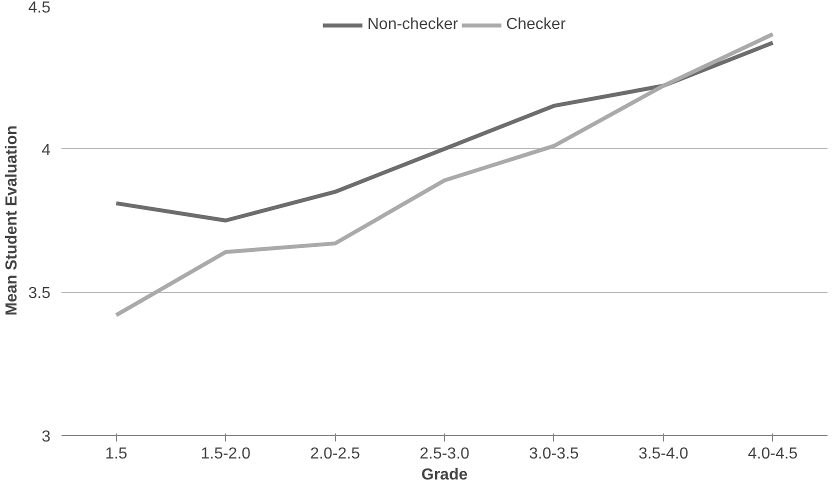 This screenshot has width=832, height=486. I want to click on x-tick-label: 4.0-4.5, so click(773, 454).